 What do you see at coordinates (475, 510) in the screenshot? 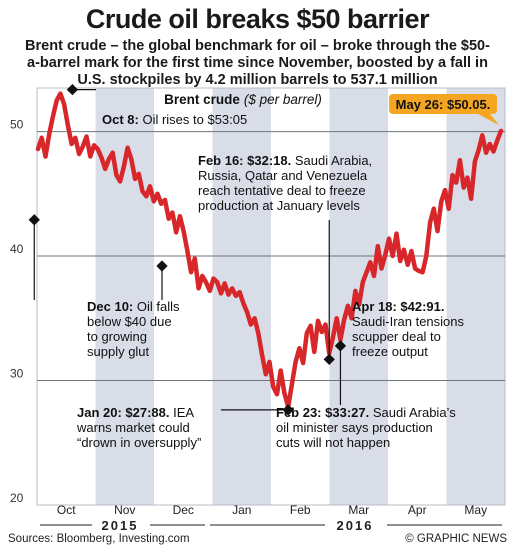
I see `x-tick-label: May` at bounding box center [475, 510].